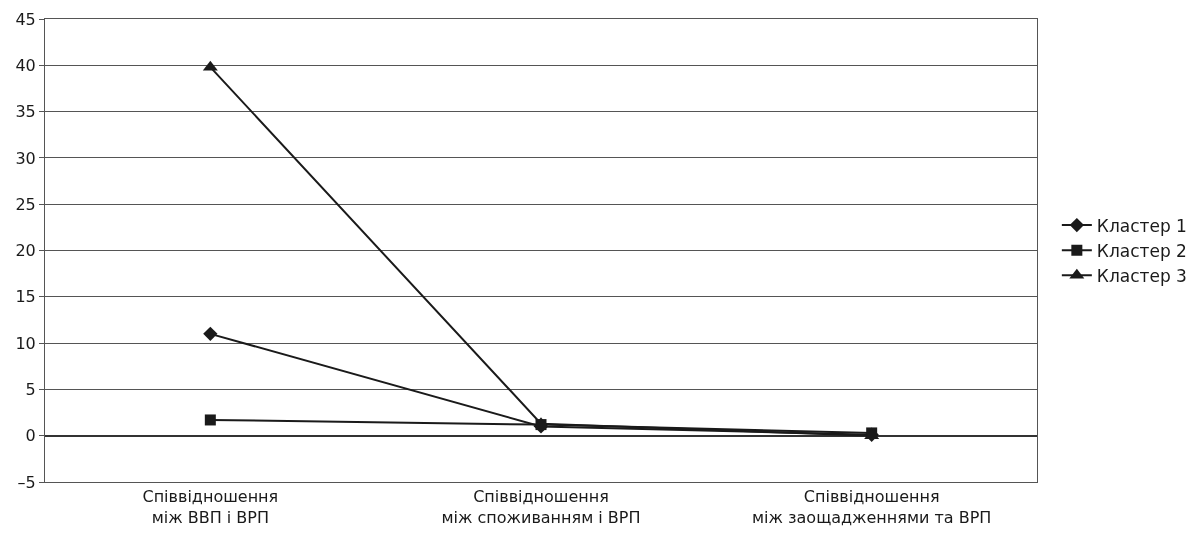  Describe the element at coordinates (25, 204) in the screenshot. I see `y-tick-label: 25` at that location.